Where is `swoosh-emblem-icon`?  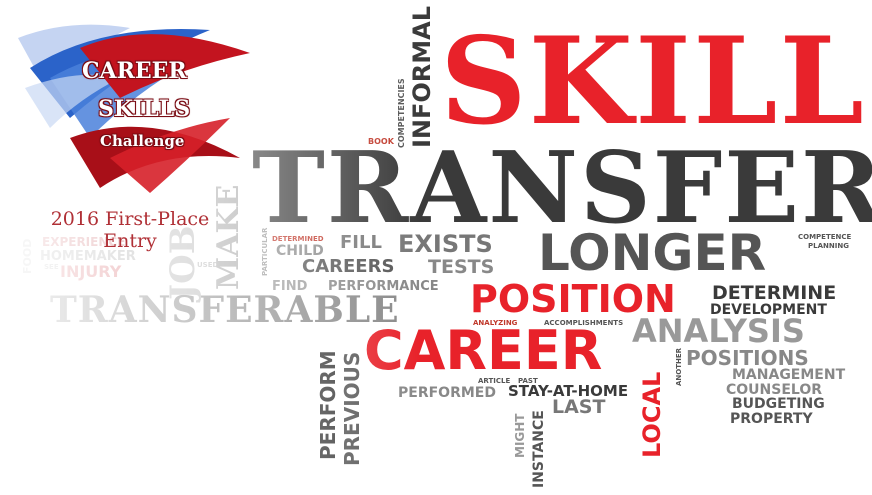
swoosh-emblem-icon is located at coordinates (134, 108).